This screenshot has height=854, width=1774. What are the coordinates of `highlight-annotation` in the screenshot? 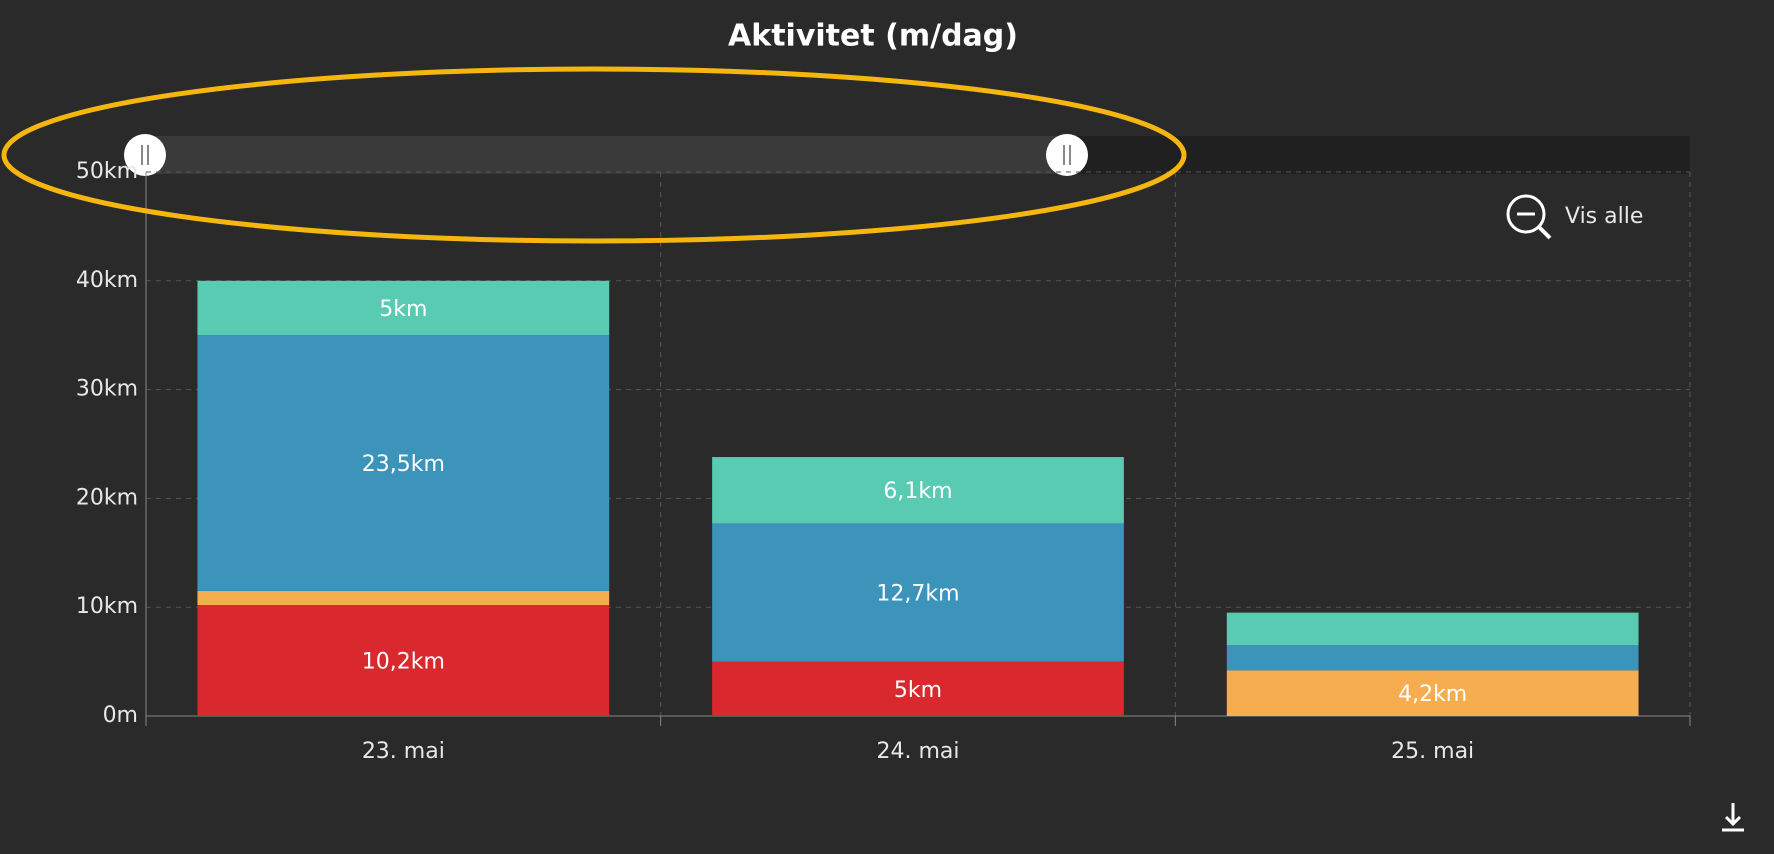 It's located at (594, 155).